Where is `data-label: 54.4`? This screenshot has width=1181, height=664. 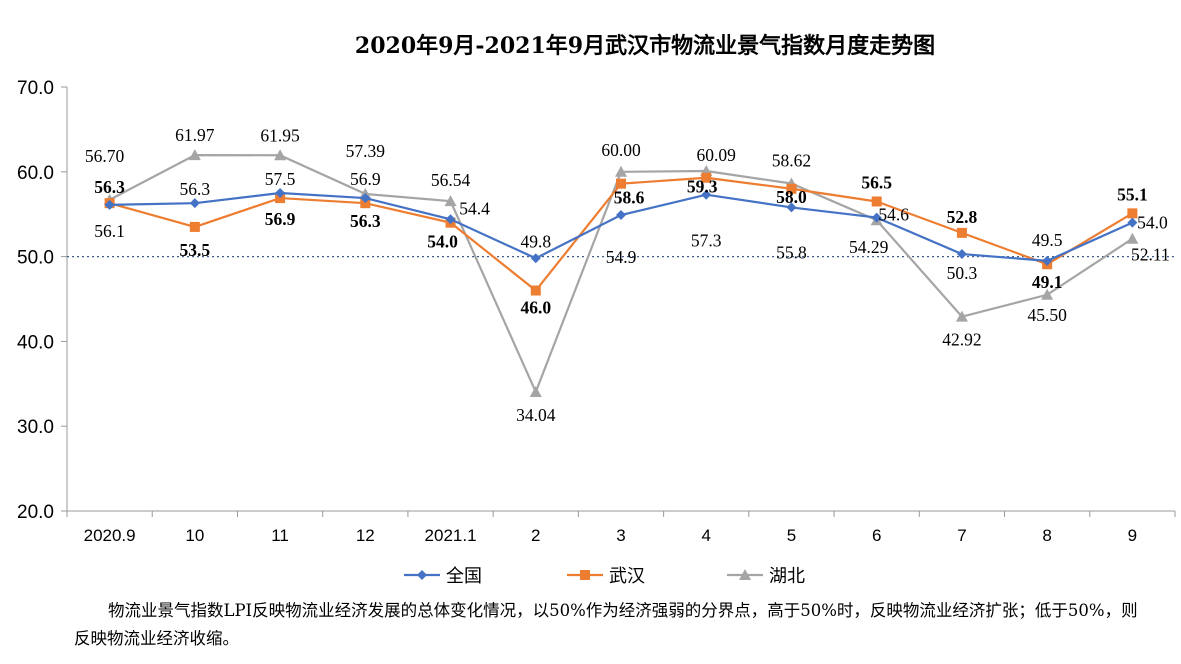
data-label: 54.4 is located at coordinates (474, 208).